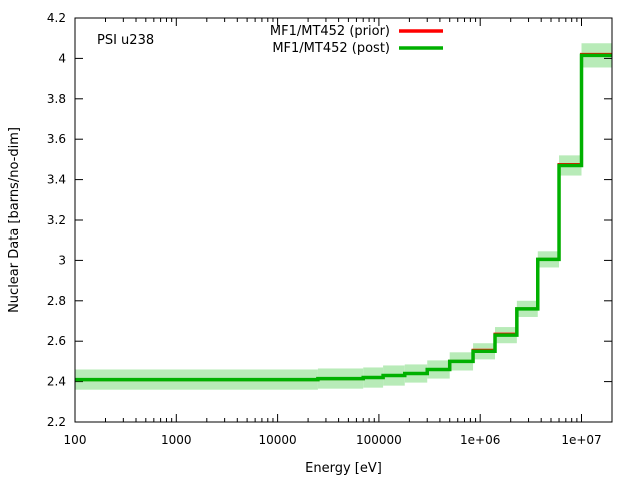 This screenshot has width=640, height=480. I want to click on y-tick-label: 2.6, so click(56, 341).